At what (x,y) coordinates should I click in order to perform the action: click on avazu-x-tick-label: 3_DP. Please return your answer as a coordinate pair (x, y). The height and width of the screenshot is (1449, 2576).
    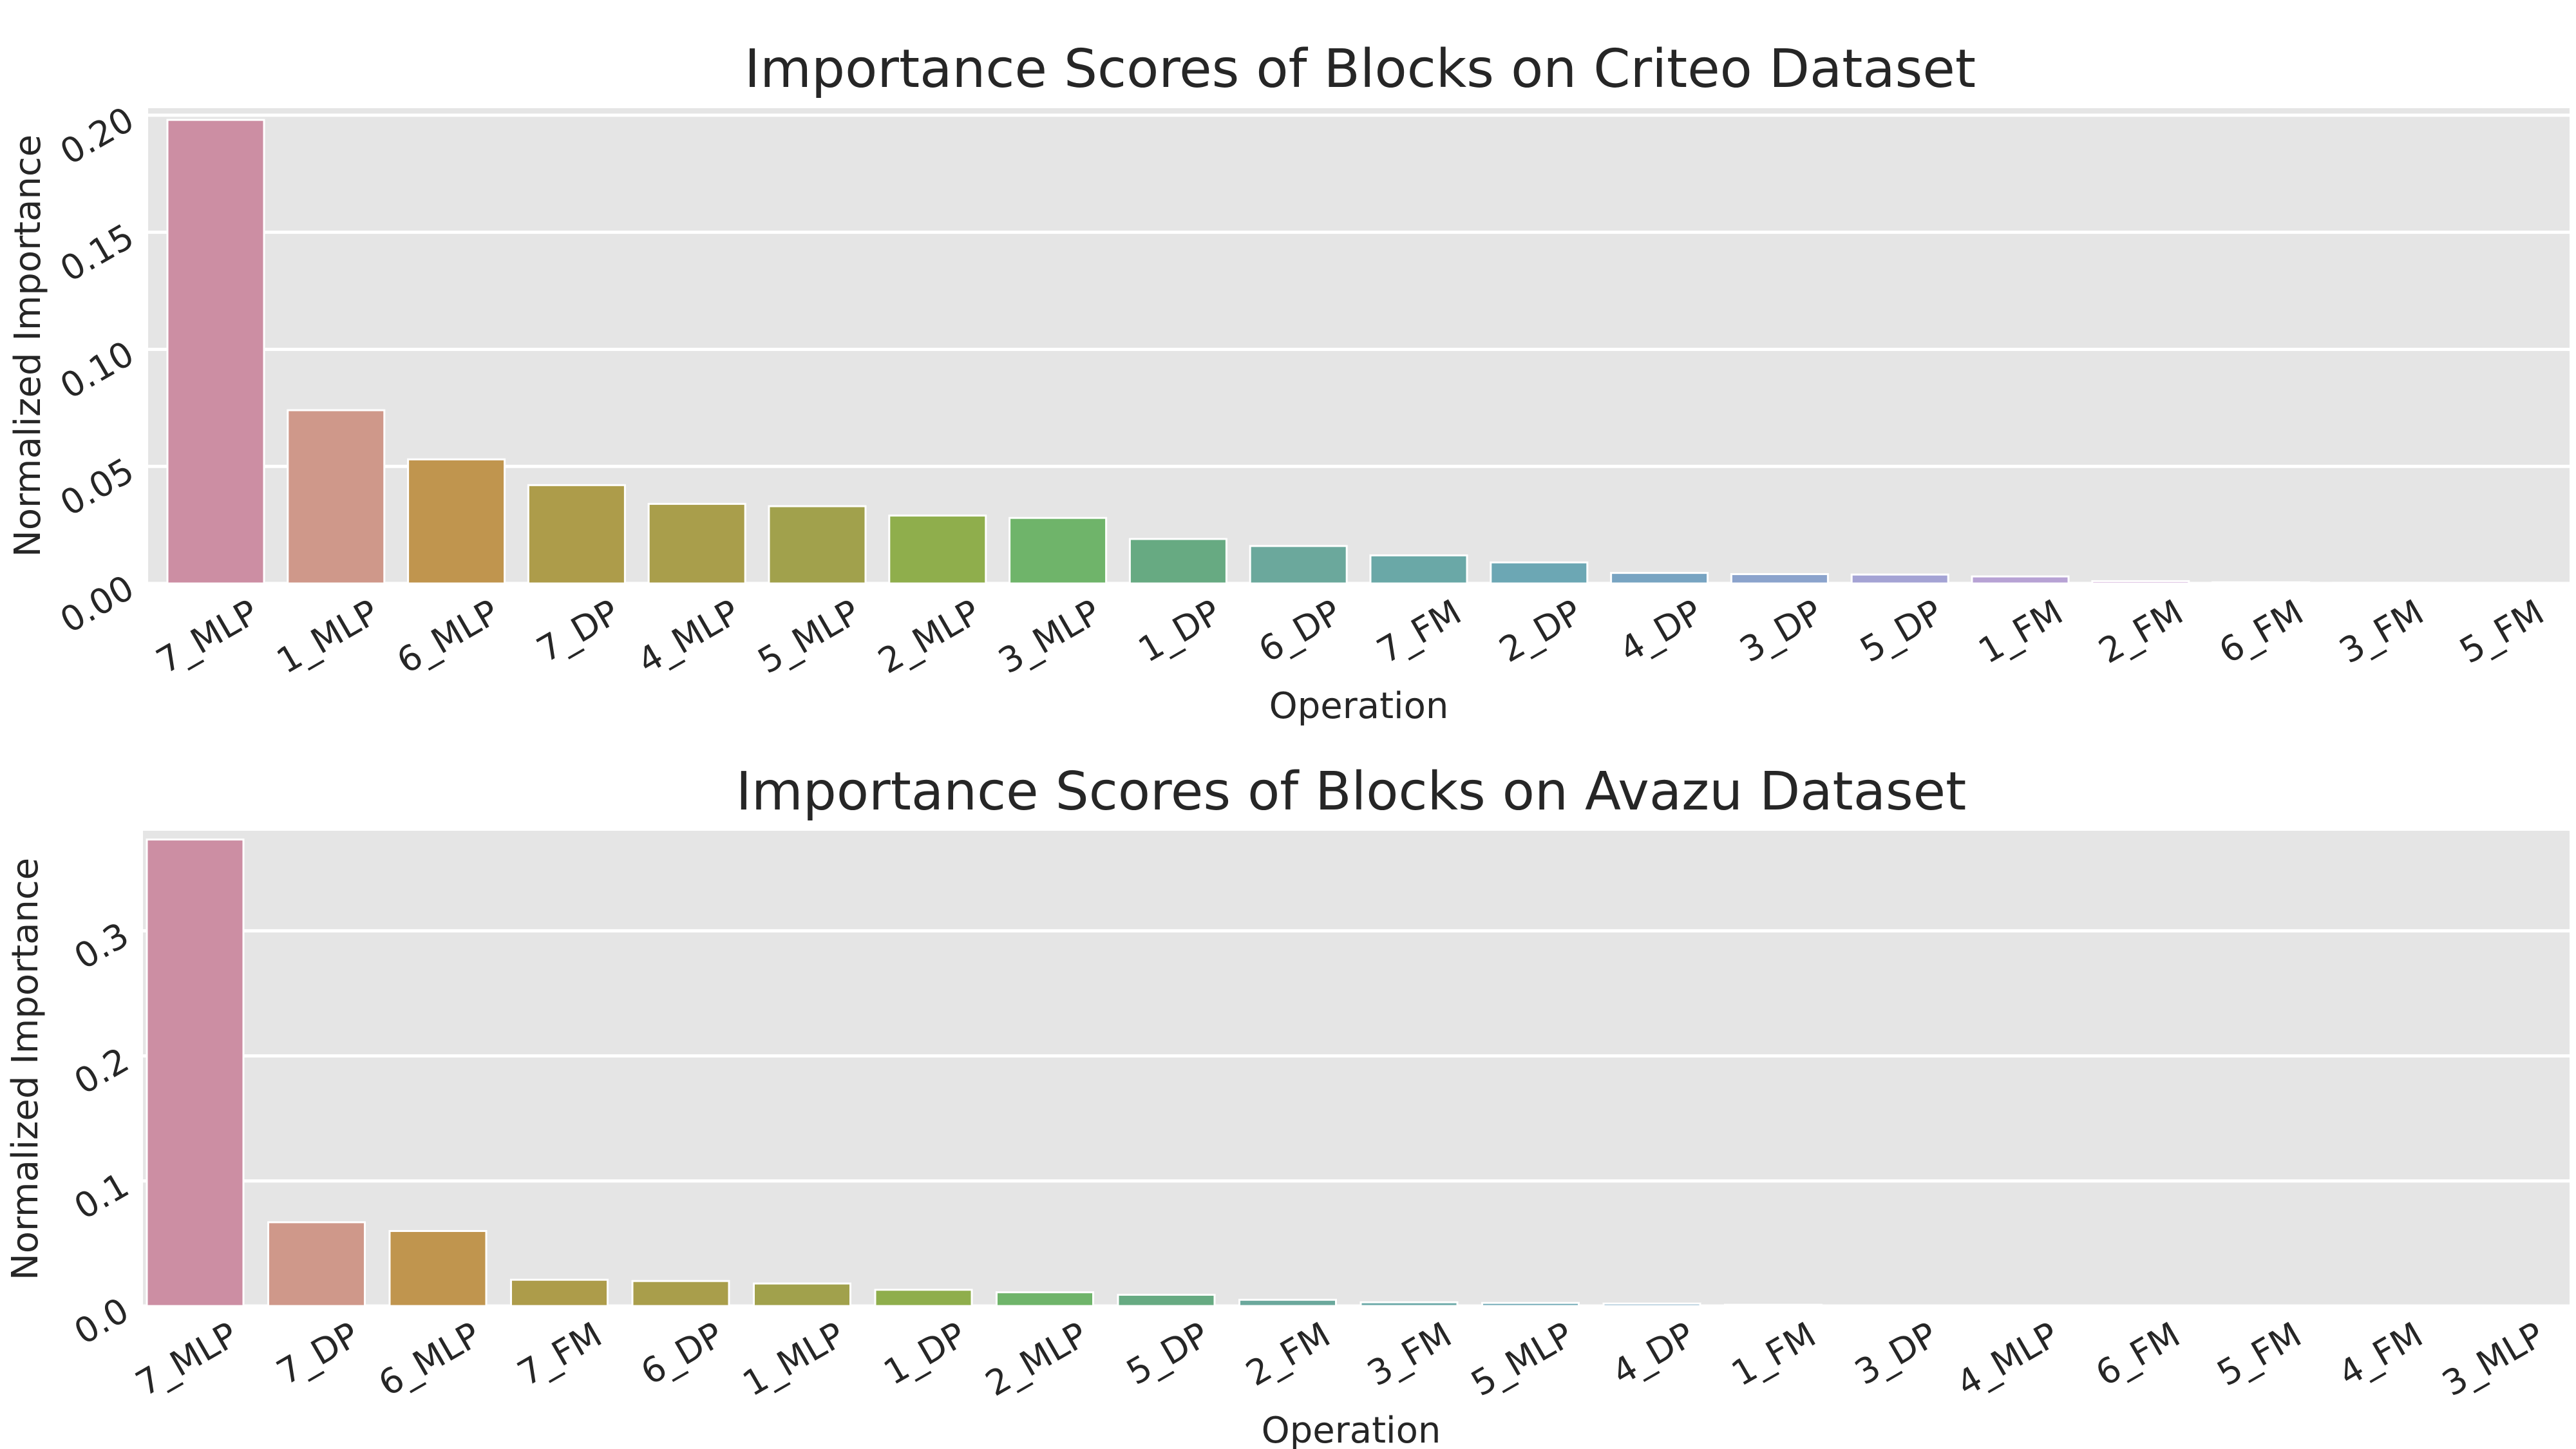
    Looking at the image, I should click on (1896, 1353).